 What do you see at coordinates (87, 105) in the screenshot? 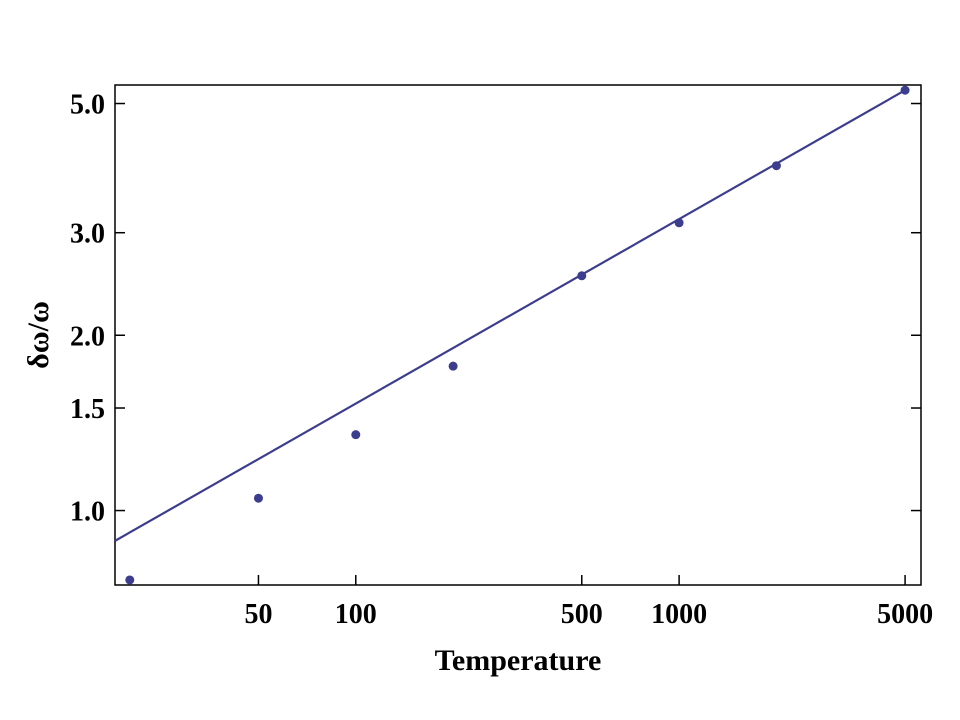
I see `y-tick-label: 5.0` at bounding box center [87, 105].